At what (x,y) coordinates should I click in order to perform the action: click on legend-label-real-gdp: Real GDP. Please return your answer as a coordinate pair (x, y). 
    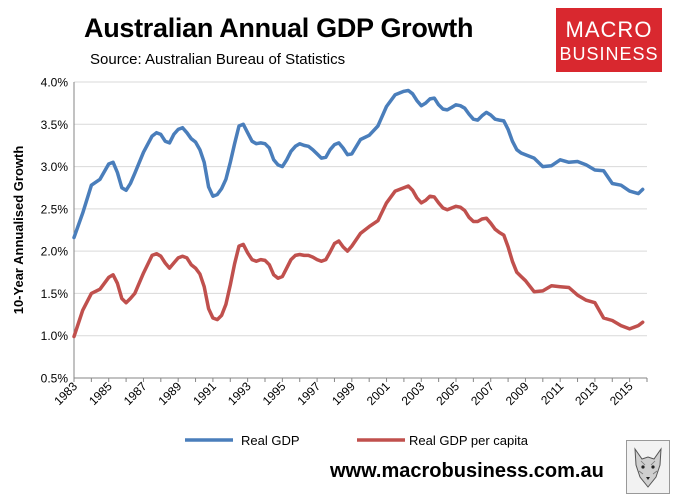
    Looking at the image, I should click on (270, 440).